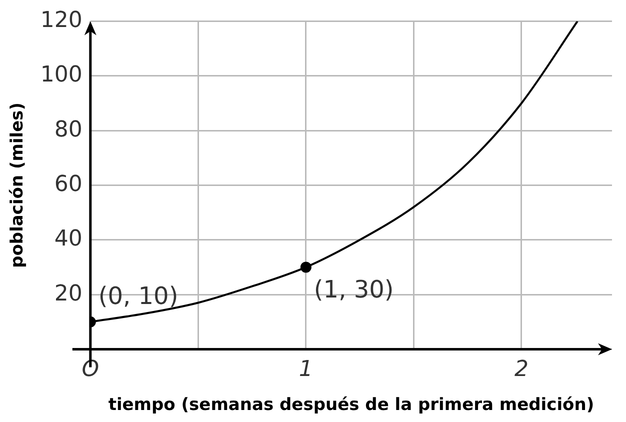  I want to click on y-tick-label: 120, so click(61, 20).